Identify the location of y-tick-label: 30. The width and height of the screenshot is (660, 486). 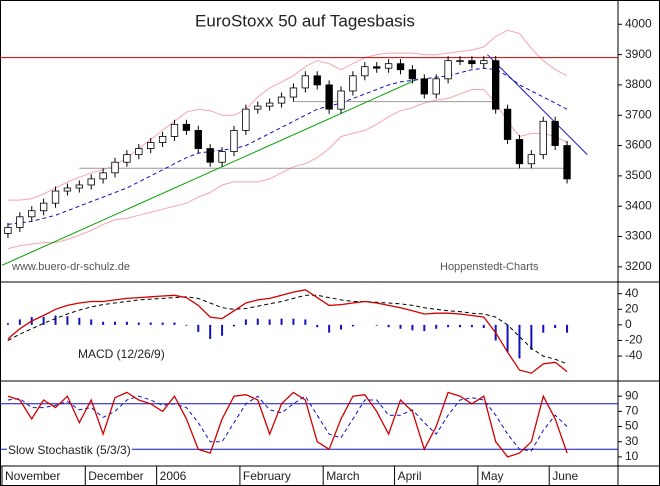
(632, 441).